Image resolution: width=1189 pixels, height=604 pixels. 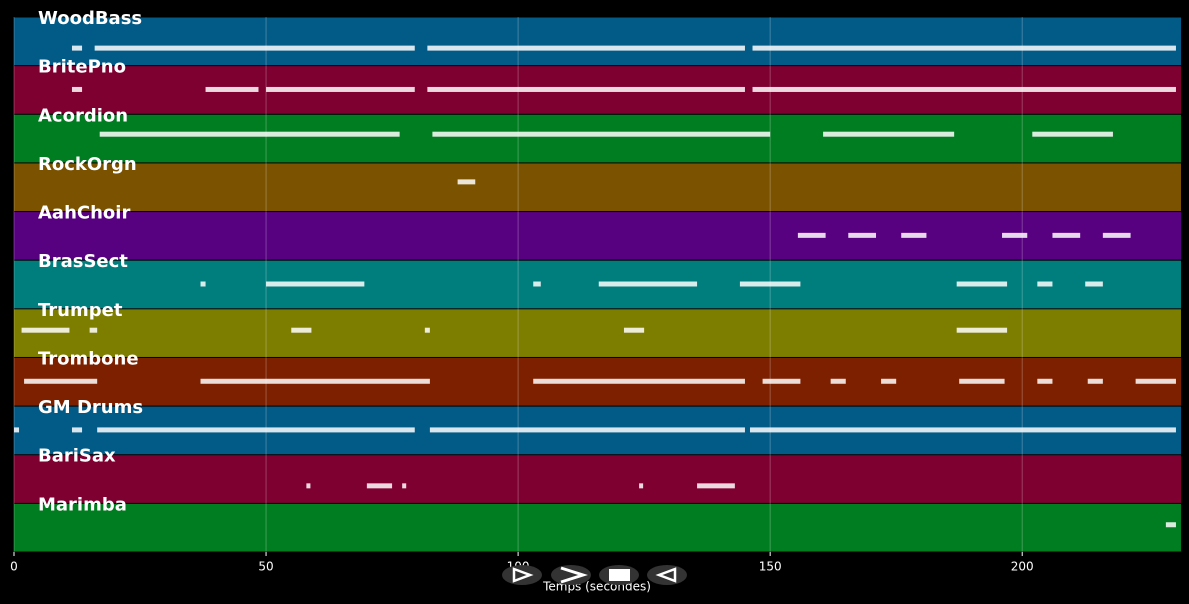 What do you see at coordinates (87, 164) in the screenshot?
I see `track-label: RockOrgn` at bounding box center [87, 164].